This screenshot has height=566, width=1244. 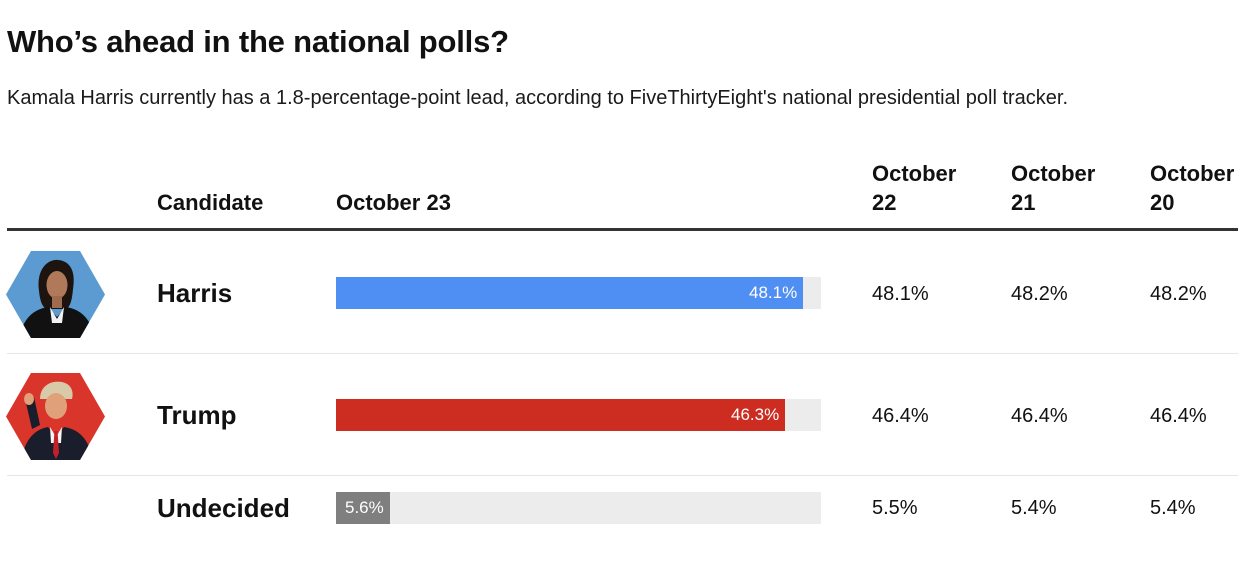 I want to click on bar-label-undecided: 5.6%, so click(x=364, y=507).